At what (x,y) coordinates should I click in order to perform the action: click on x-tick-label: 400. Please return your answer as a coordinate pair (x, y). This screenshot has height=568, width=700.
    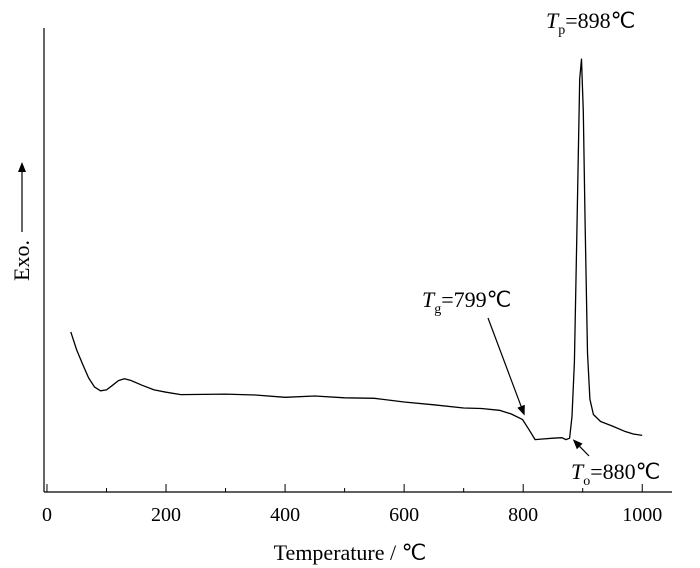
    Looking at the image, I should click on (285, 515).